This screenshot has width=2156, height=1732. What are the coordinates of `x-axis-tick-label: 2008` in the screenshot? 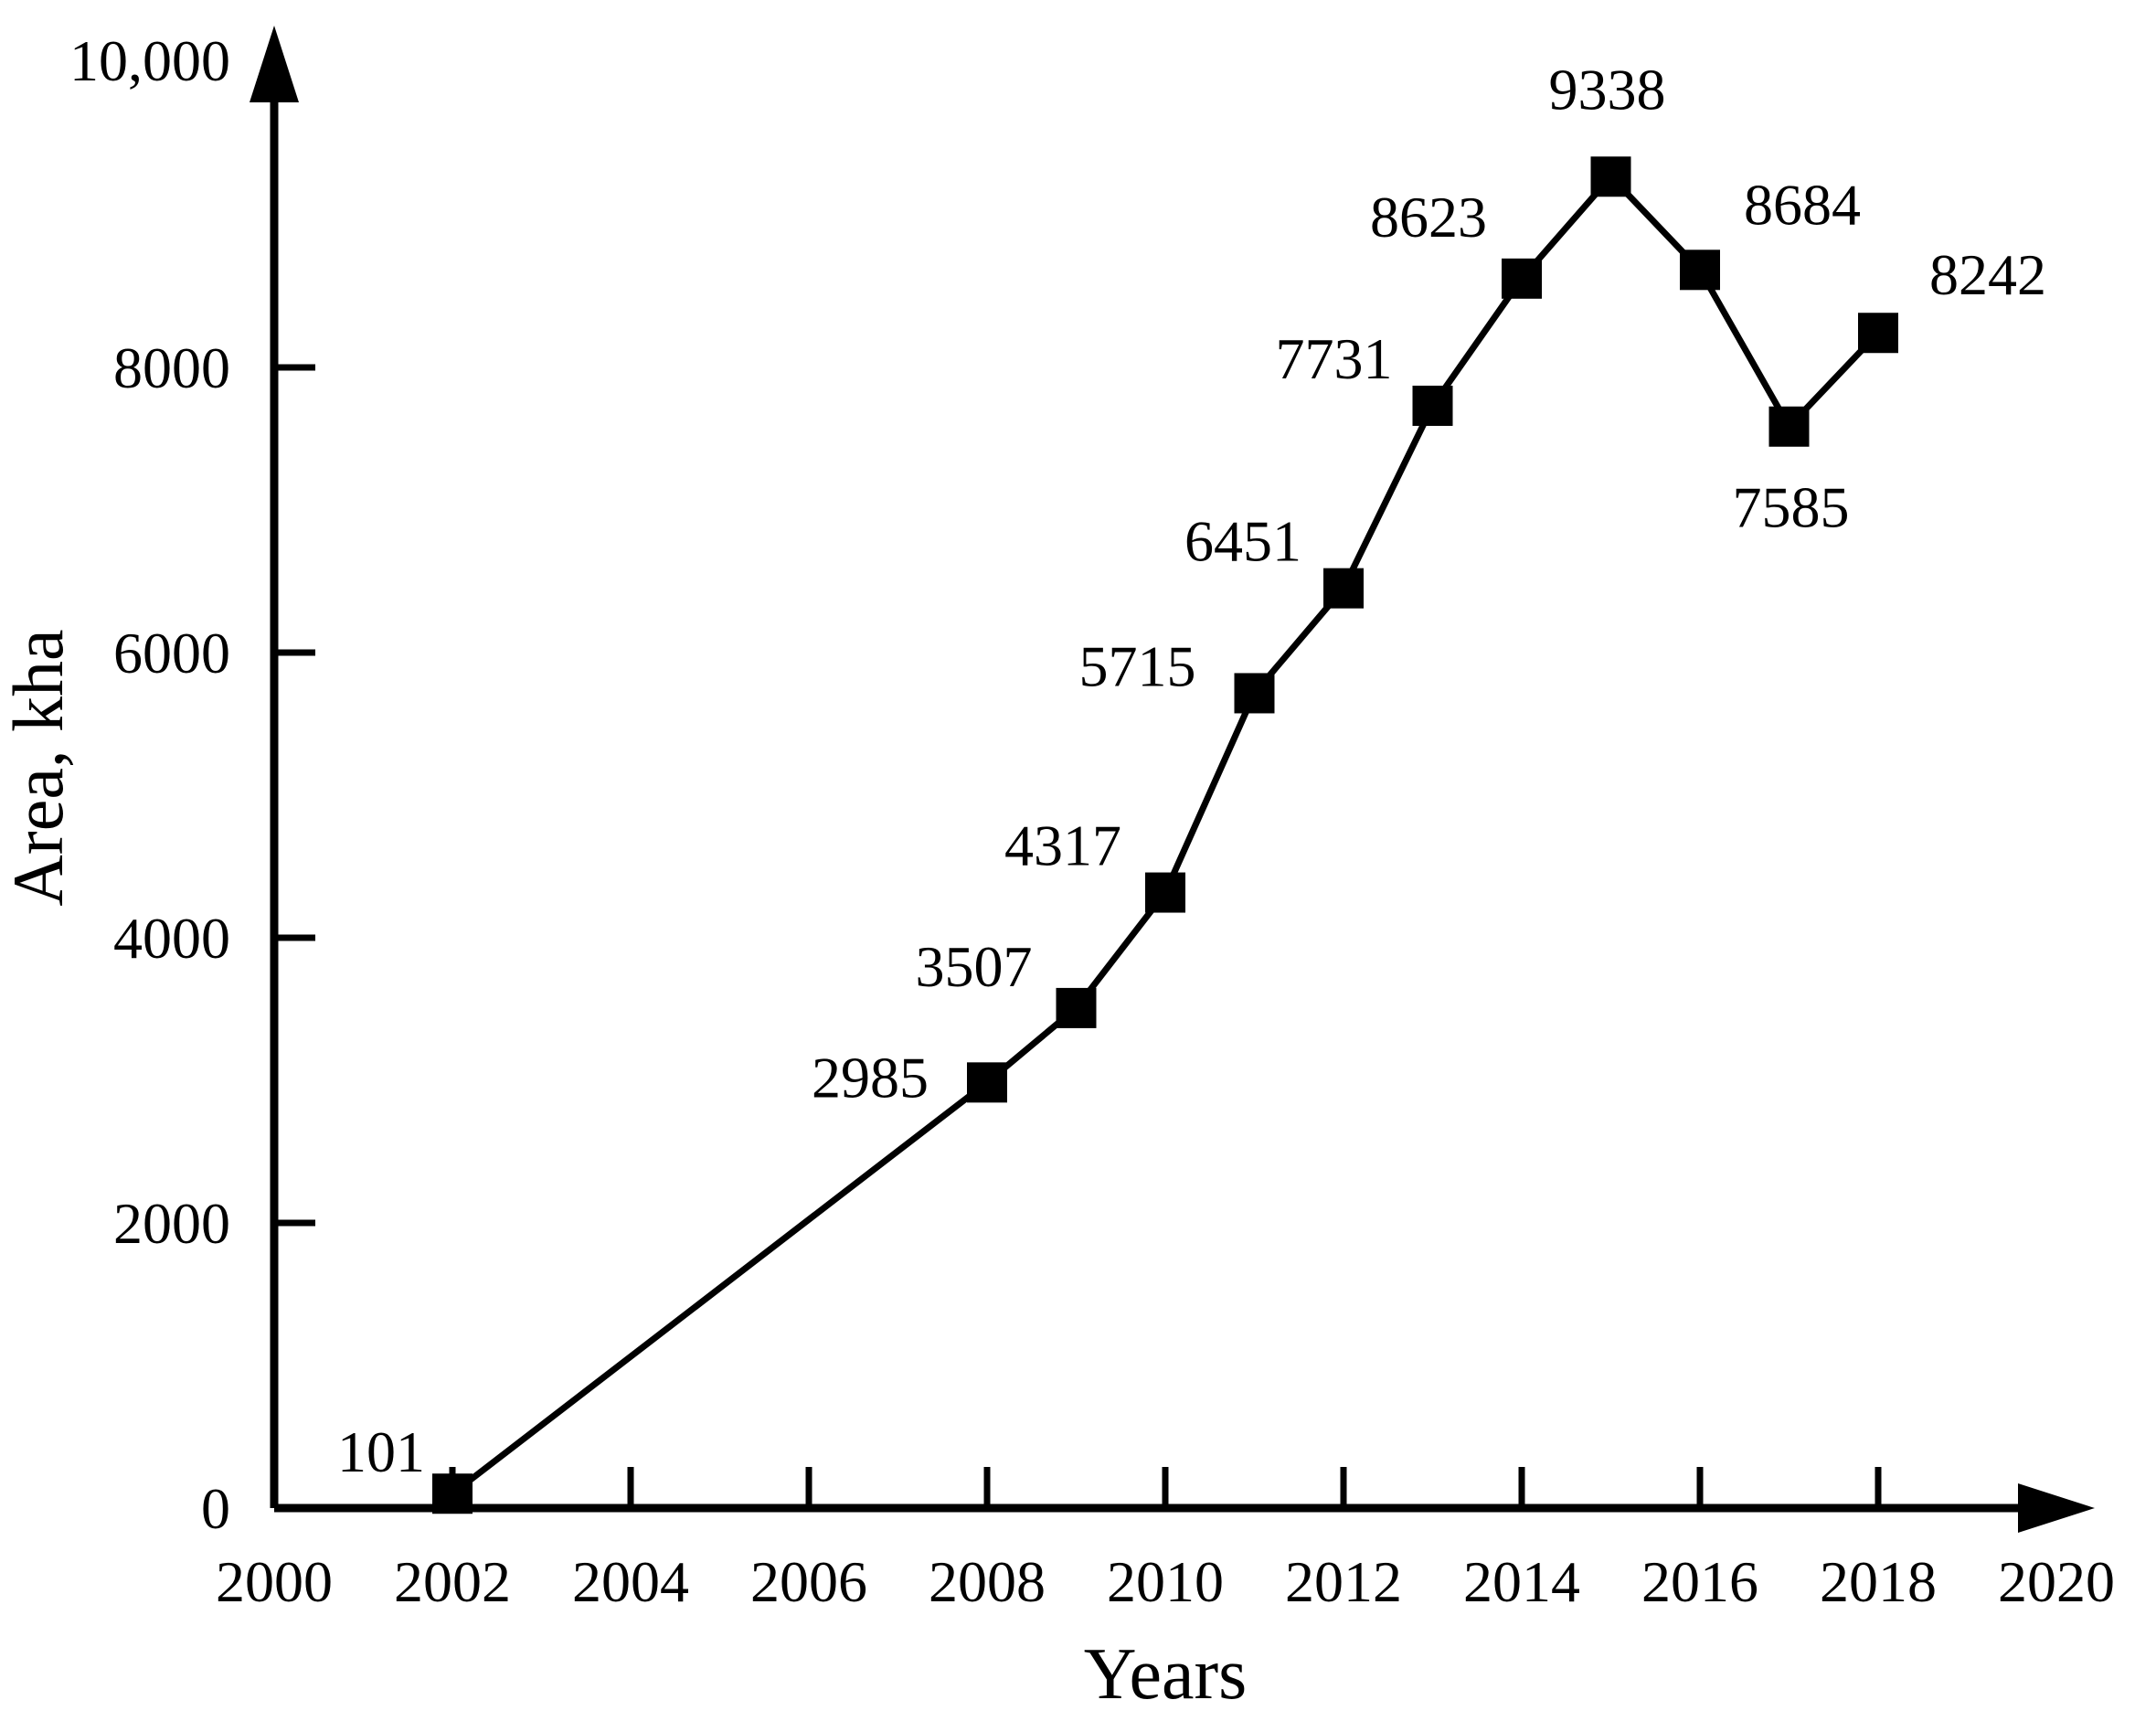 It's located at (987, 1581).